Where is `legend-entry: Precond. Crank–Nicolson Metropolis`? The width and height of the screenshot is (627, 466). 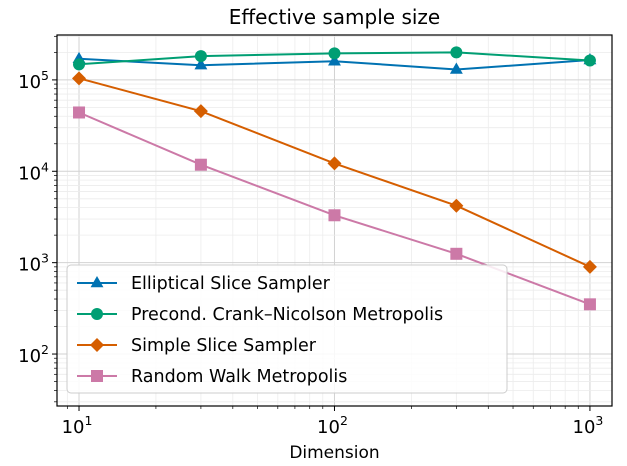 legend-entry: Precond. Crank–Nicolson Metropolis is located at coordinates (260, 315).